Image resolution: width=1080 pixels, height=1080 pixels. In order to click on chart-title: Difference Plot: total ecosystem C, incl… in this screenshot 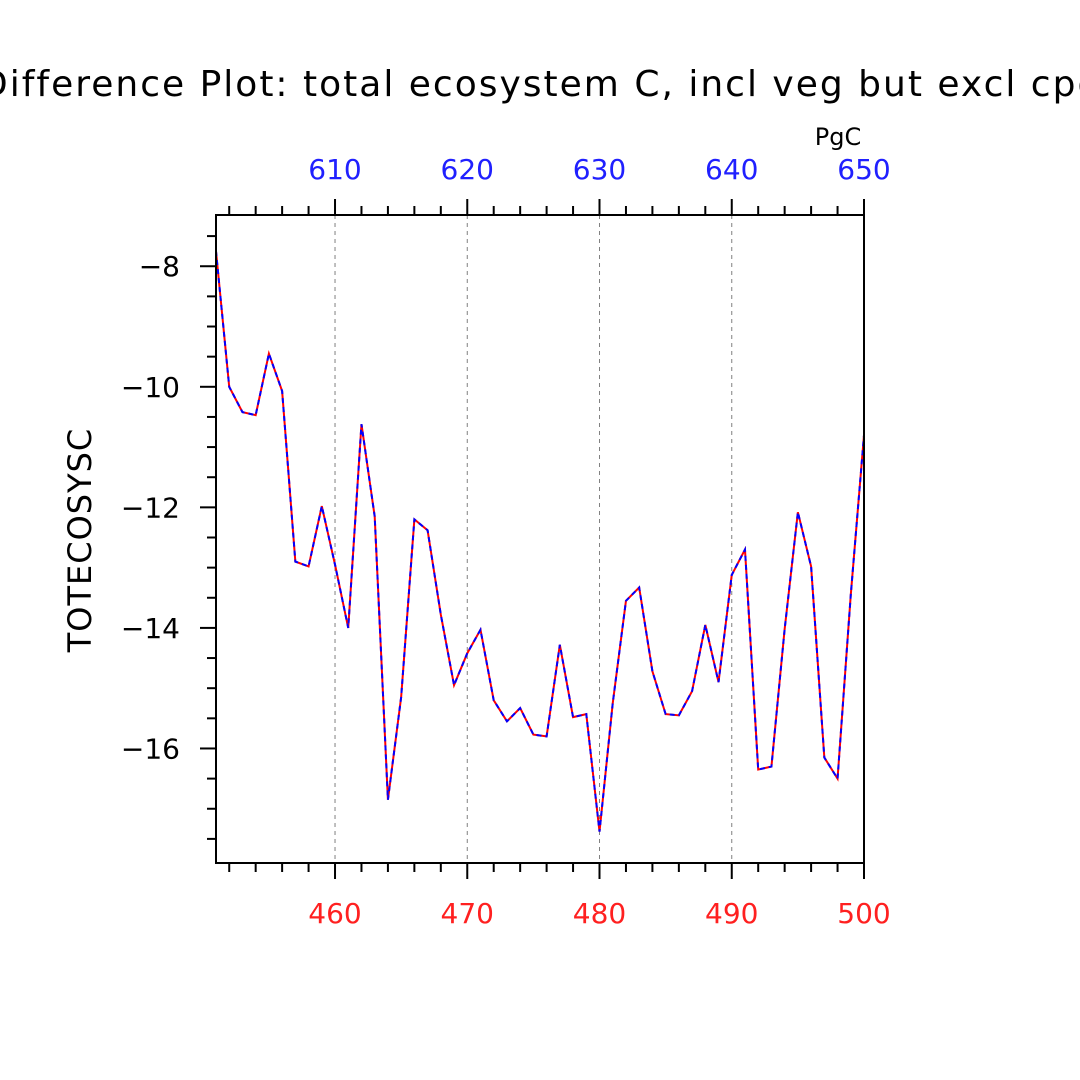, I will do `click(540, 84)`.